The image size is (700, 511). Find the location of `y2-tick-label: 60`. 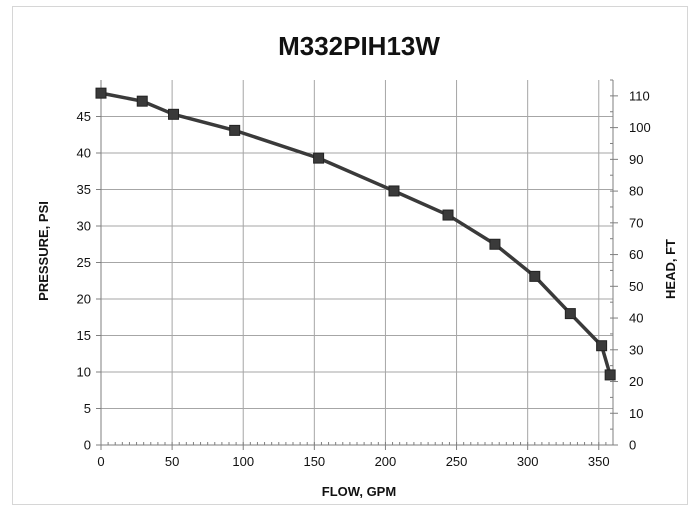

y2-tick-label: 60 is located at coordinates (636, 254).